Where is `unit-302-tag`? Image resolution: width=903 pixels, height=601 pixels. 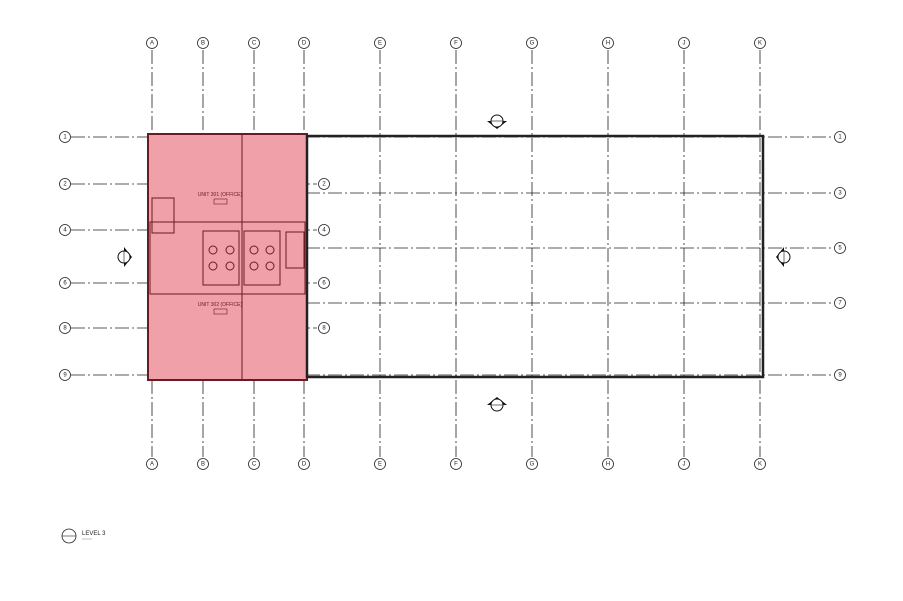
unit-302-tag is located at coordinates (220, 311).